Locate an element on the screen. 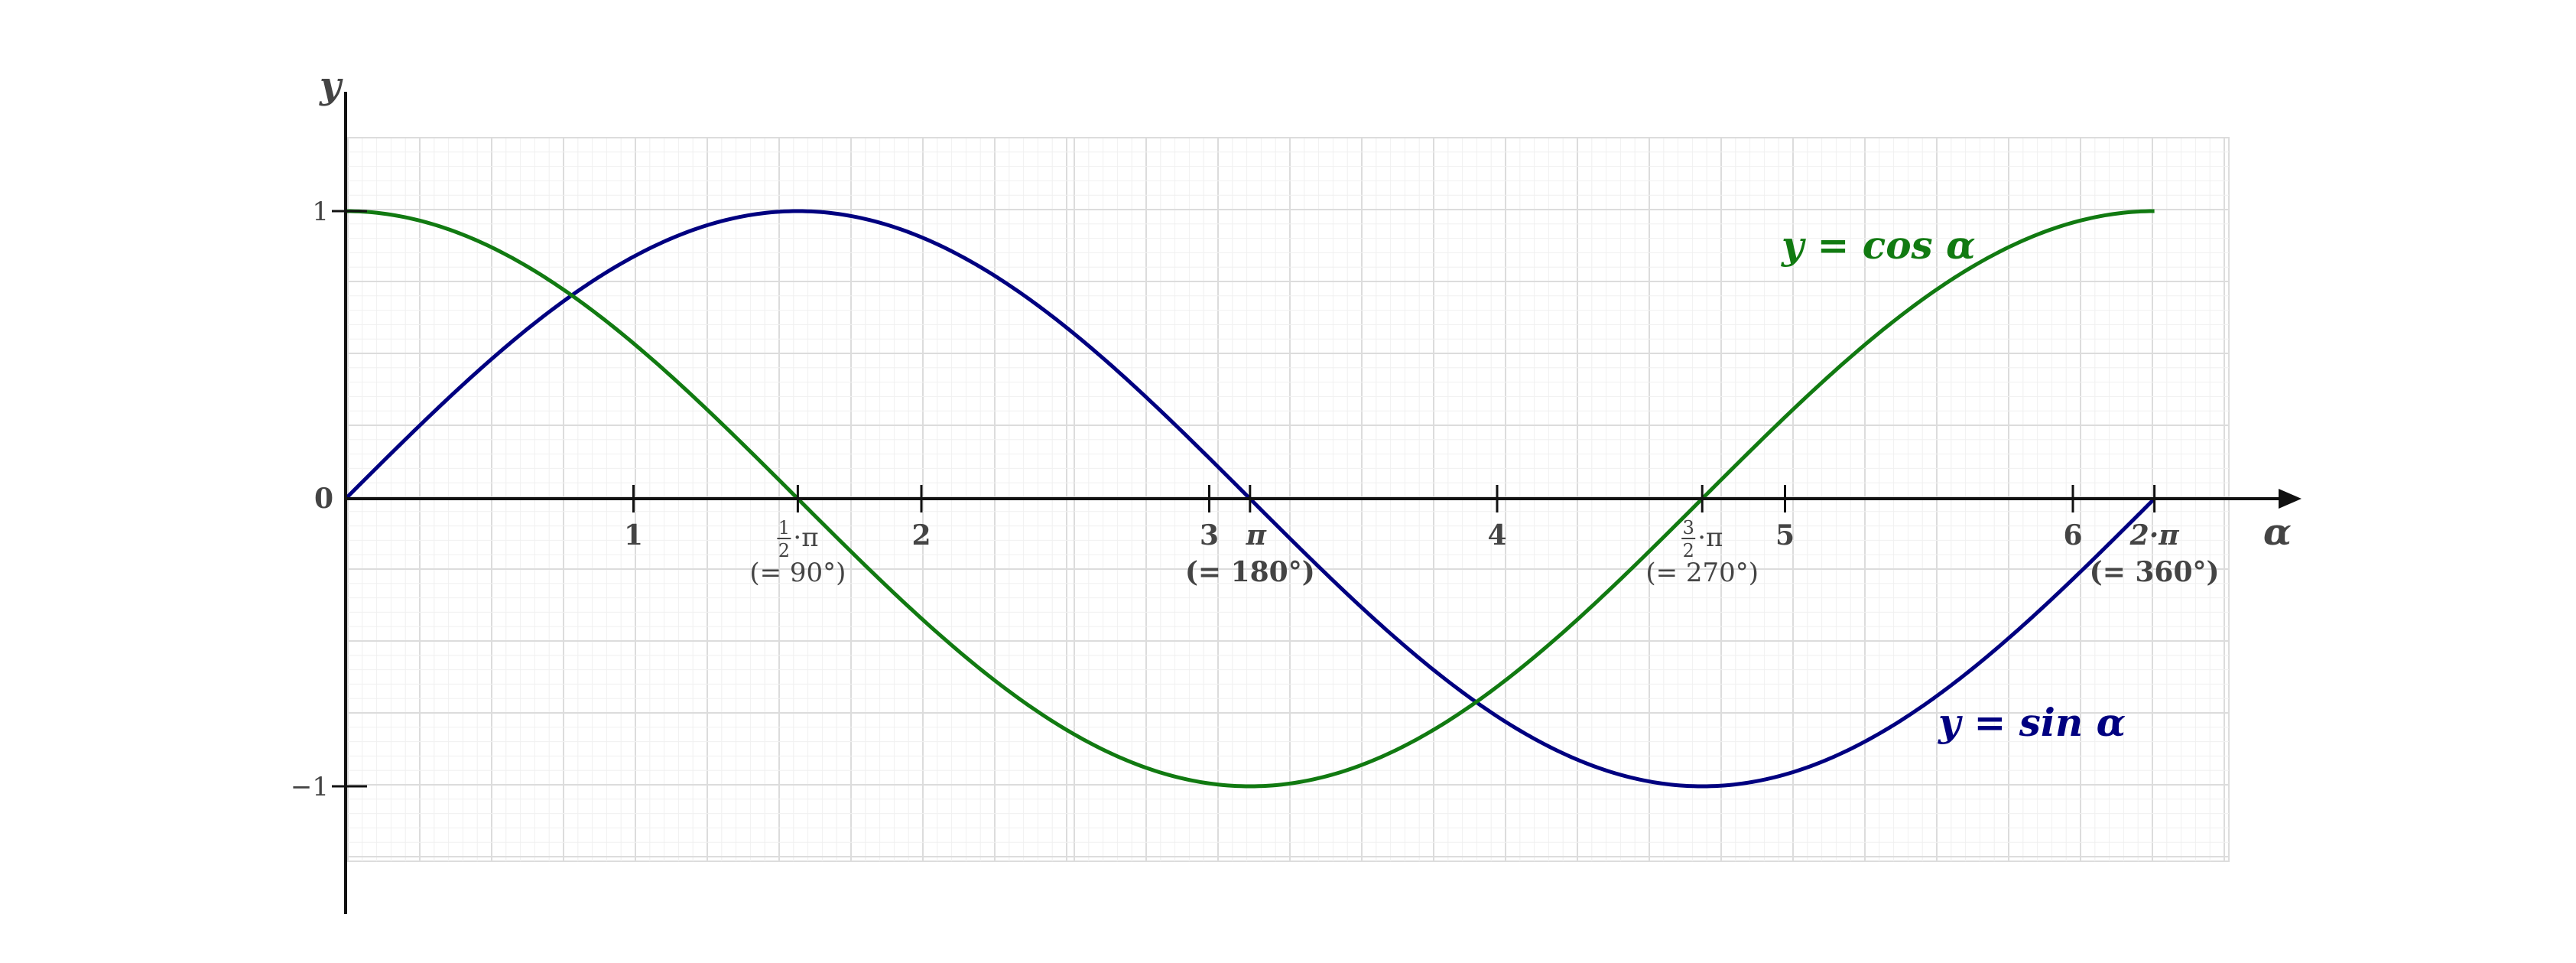  pi-tick-numerator: 1 is located at coordinates (784, 527).